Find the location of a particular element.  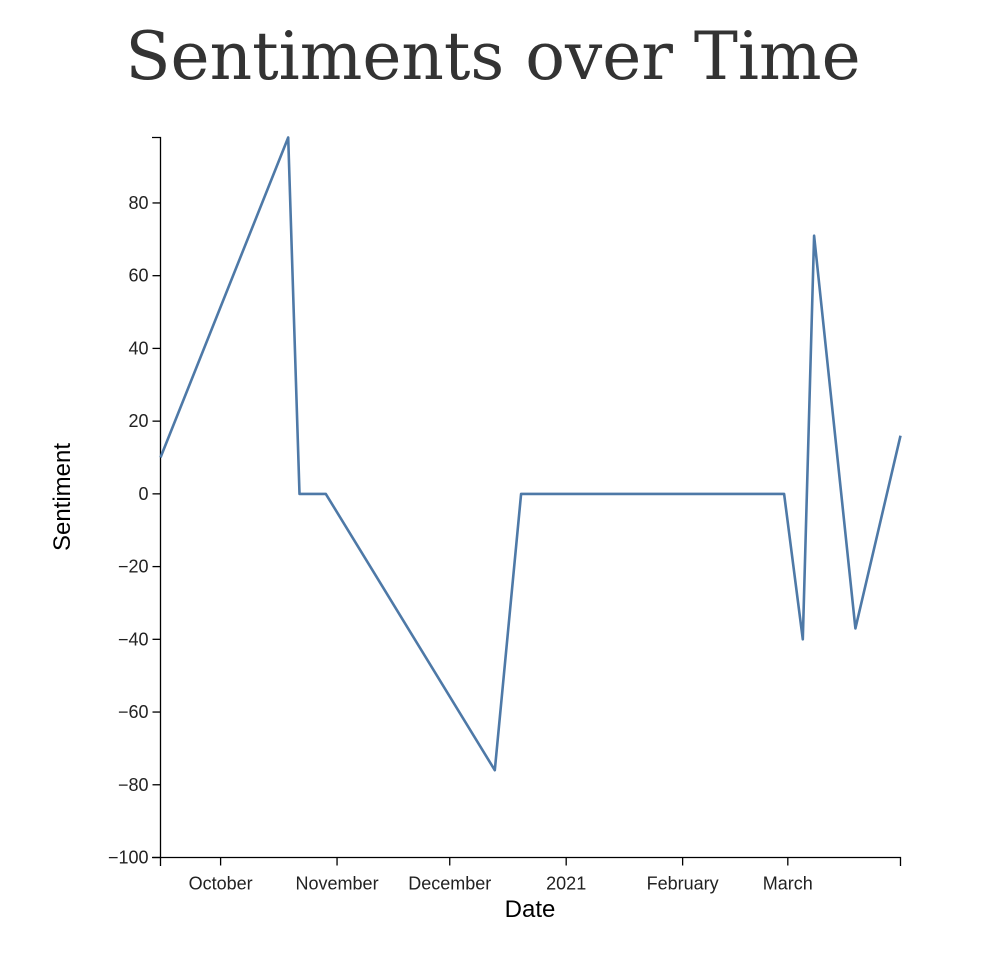

y-axis: 80 60 40 20 0 −20 −40 −60 −80 −100 is located at coordinates (135, 502).